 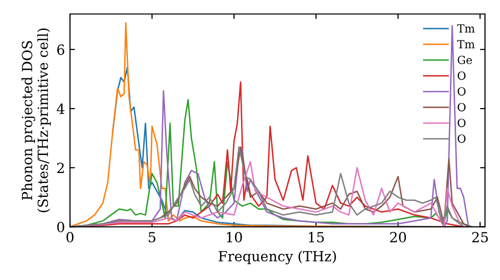 What do you see at coordinates (234, 237) in the screenshot?
I see `x-tick-label: 10` at bounding box center [234, 237].